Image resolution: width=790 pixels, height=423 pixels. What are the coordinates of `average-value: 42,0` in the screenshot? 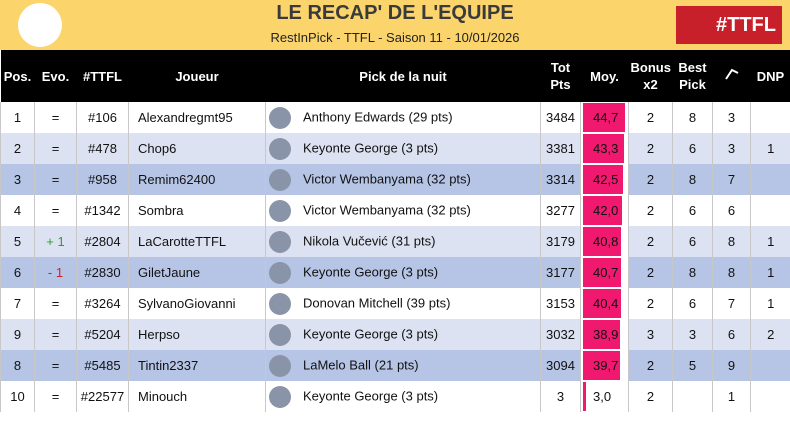 It's located at (606, 210).